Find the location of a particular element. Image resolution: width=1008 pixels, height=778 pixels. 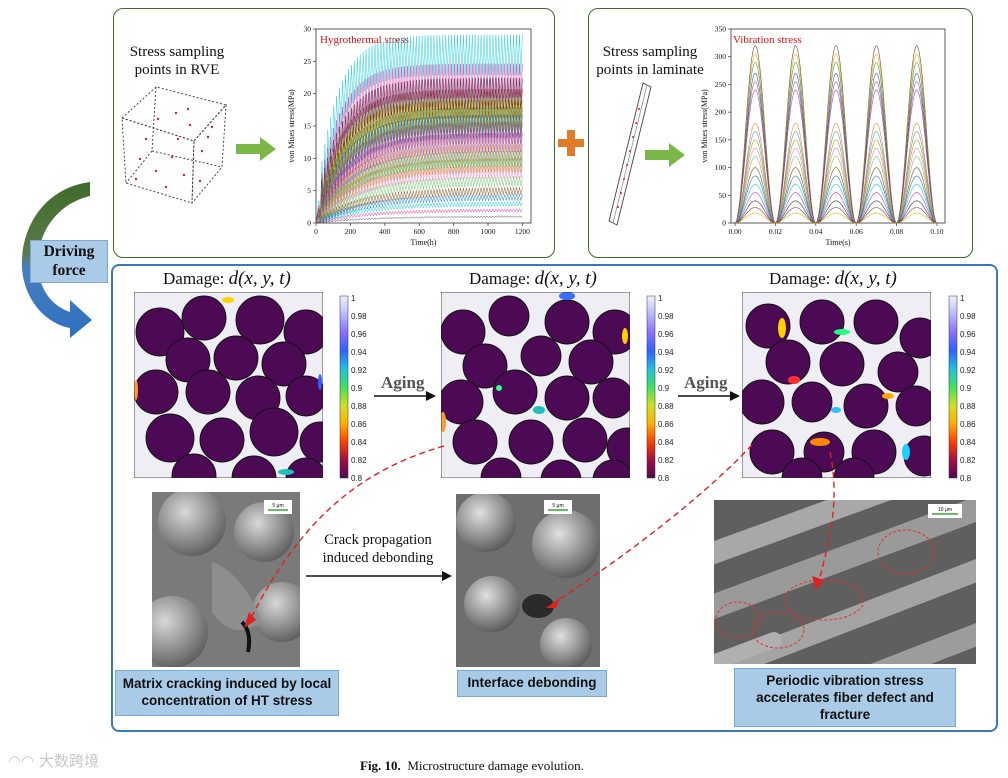

colorbar-2-tick-3: 0.94 is located at coordinates (666, 352).